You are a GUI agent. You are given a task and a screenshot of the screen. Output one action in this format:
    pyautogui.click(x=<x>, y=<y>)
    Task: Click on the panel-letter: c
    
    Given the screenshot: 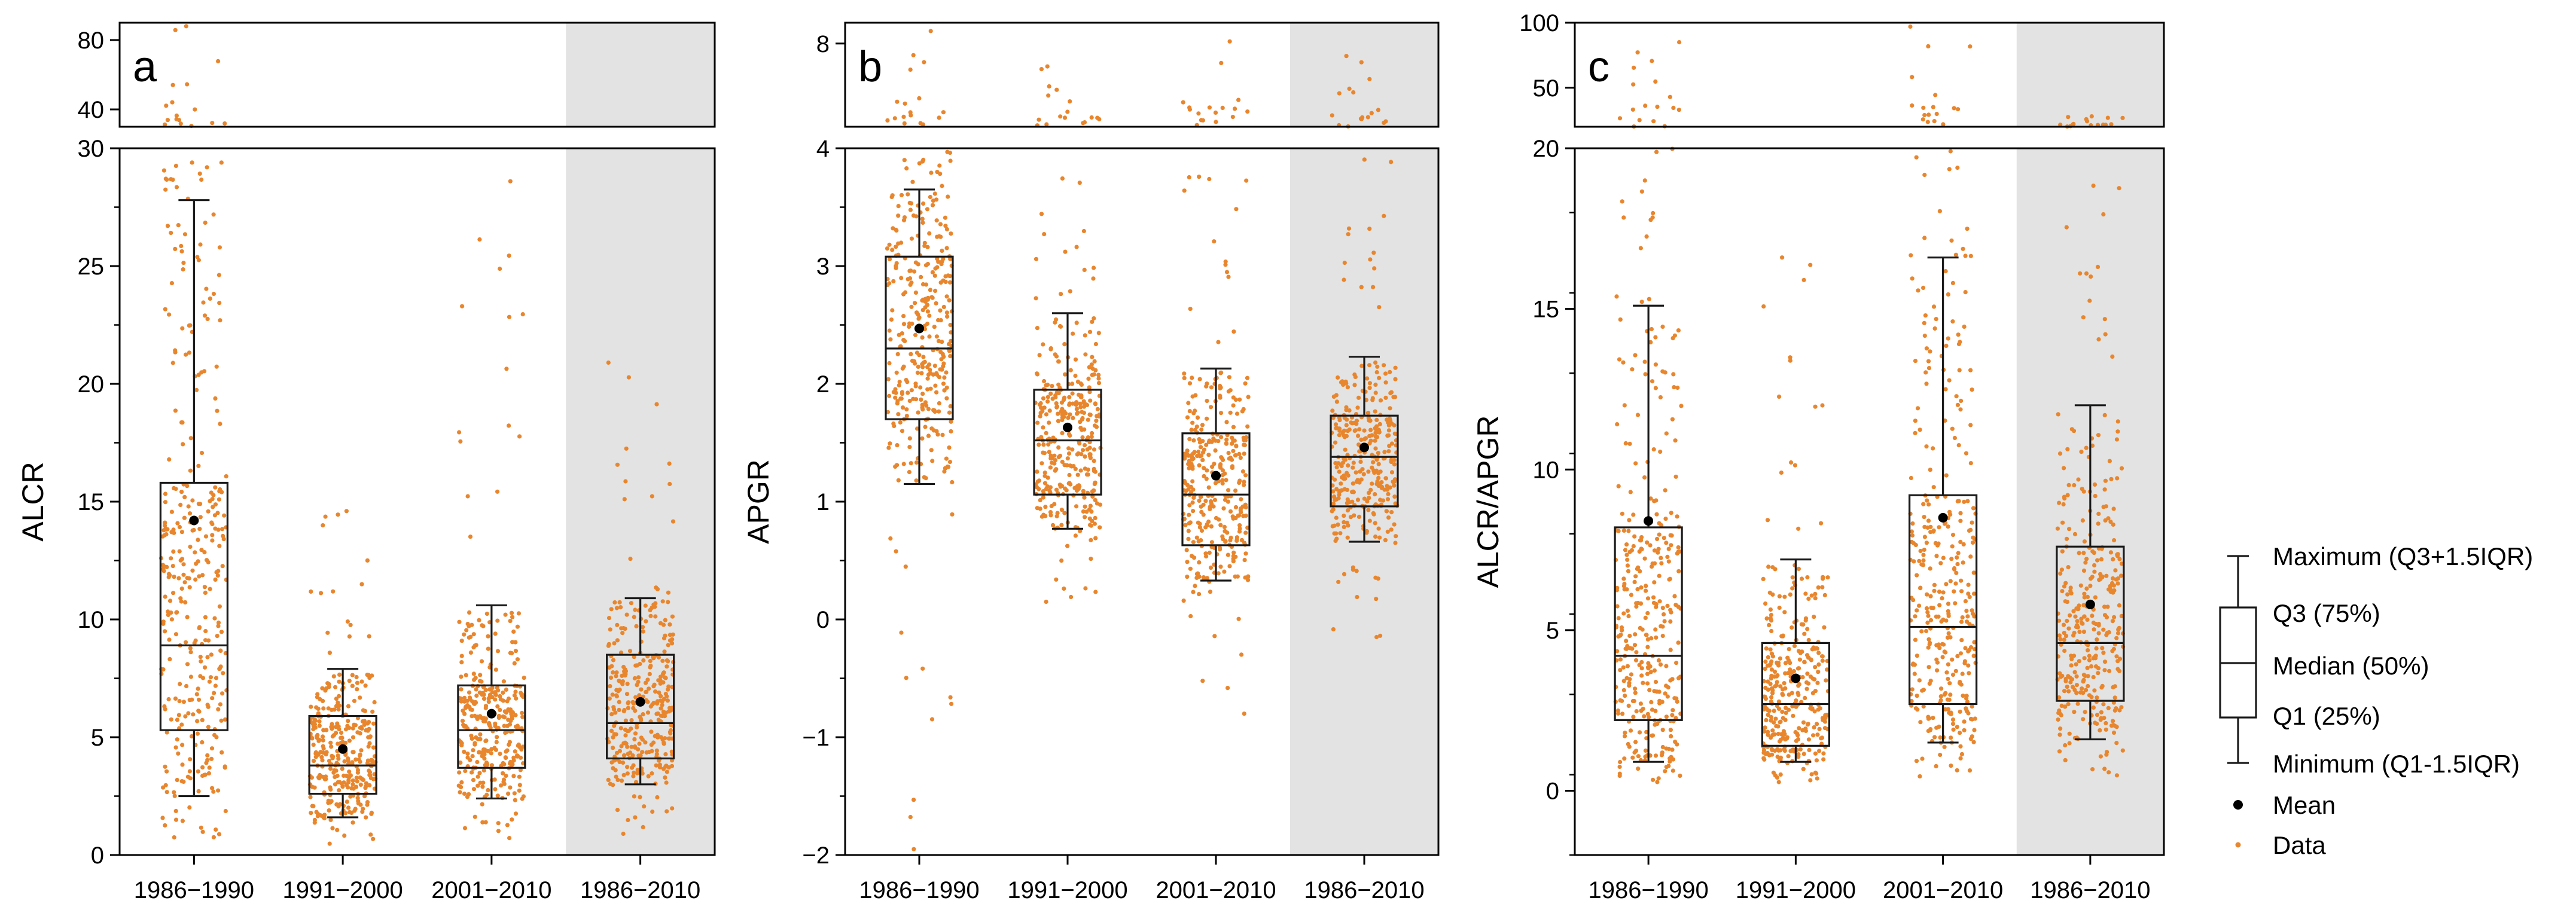 What is the action you would take?
    pyautogui.click(x=1599, y=67)
    